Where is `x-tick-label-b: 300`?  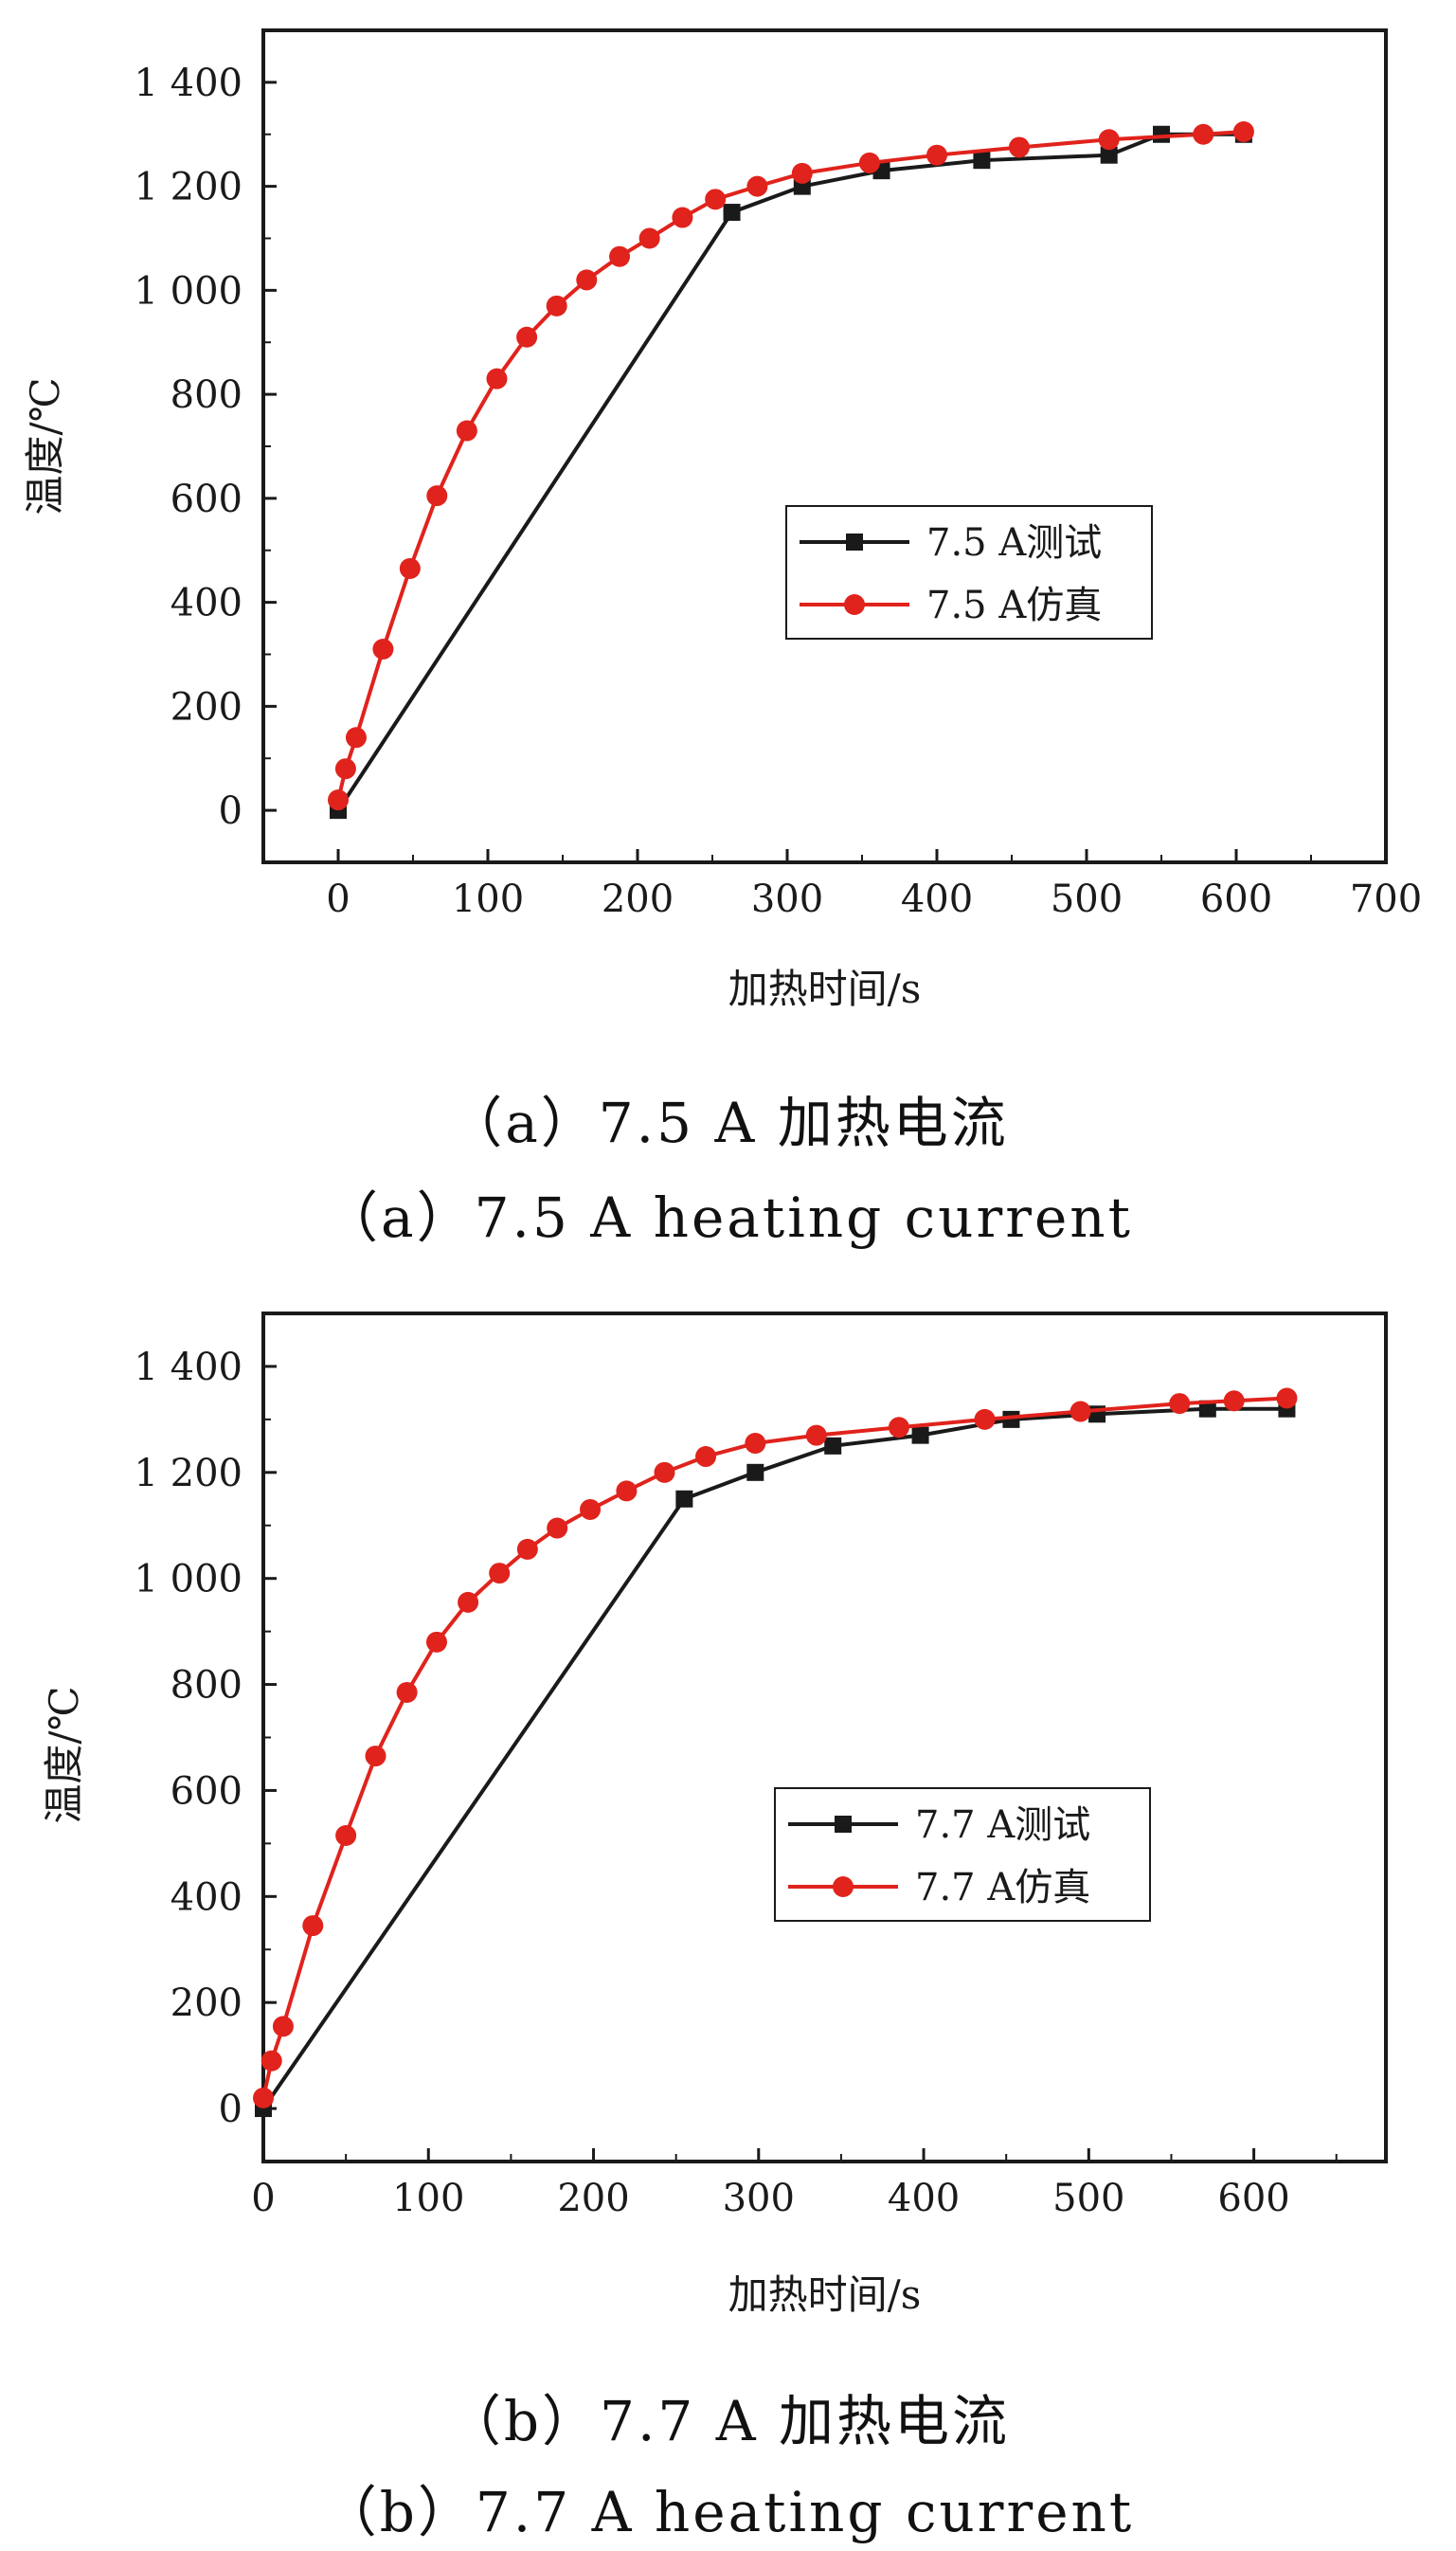 x-tick-label-b: 300 is located at coordinates (759, 2198).